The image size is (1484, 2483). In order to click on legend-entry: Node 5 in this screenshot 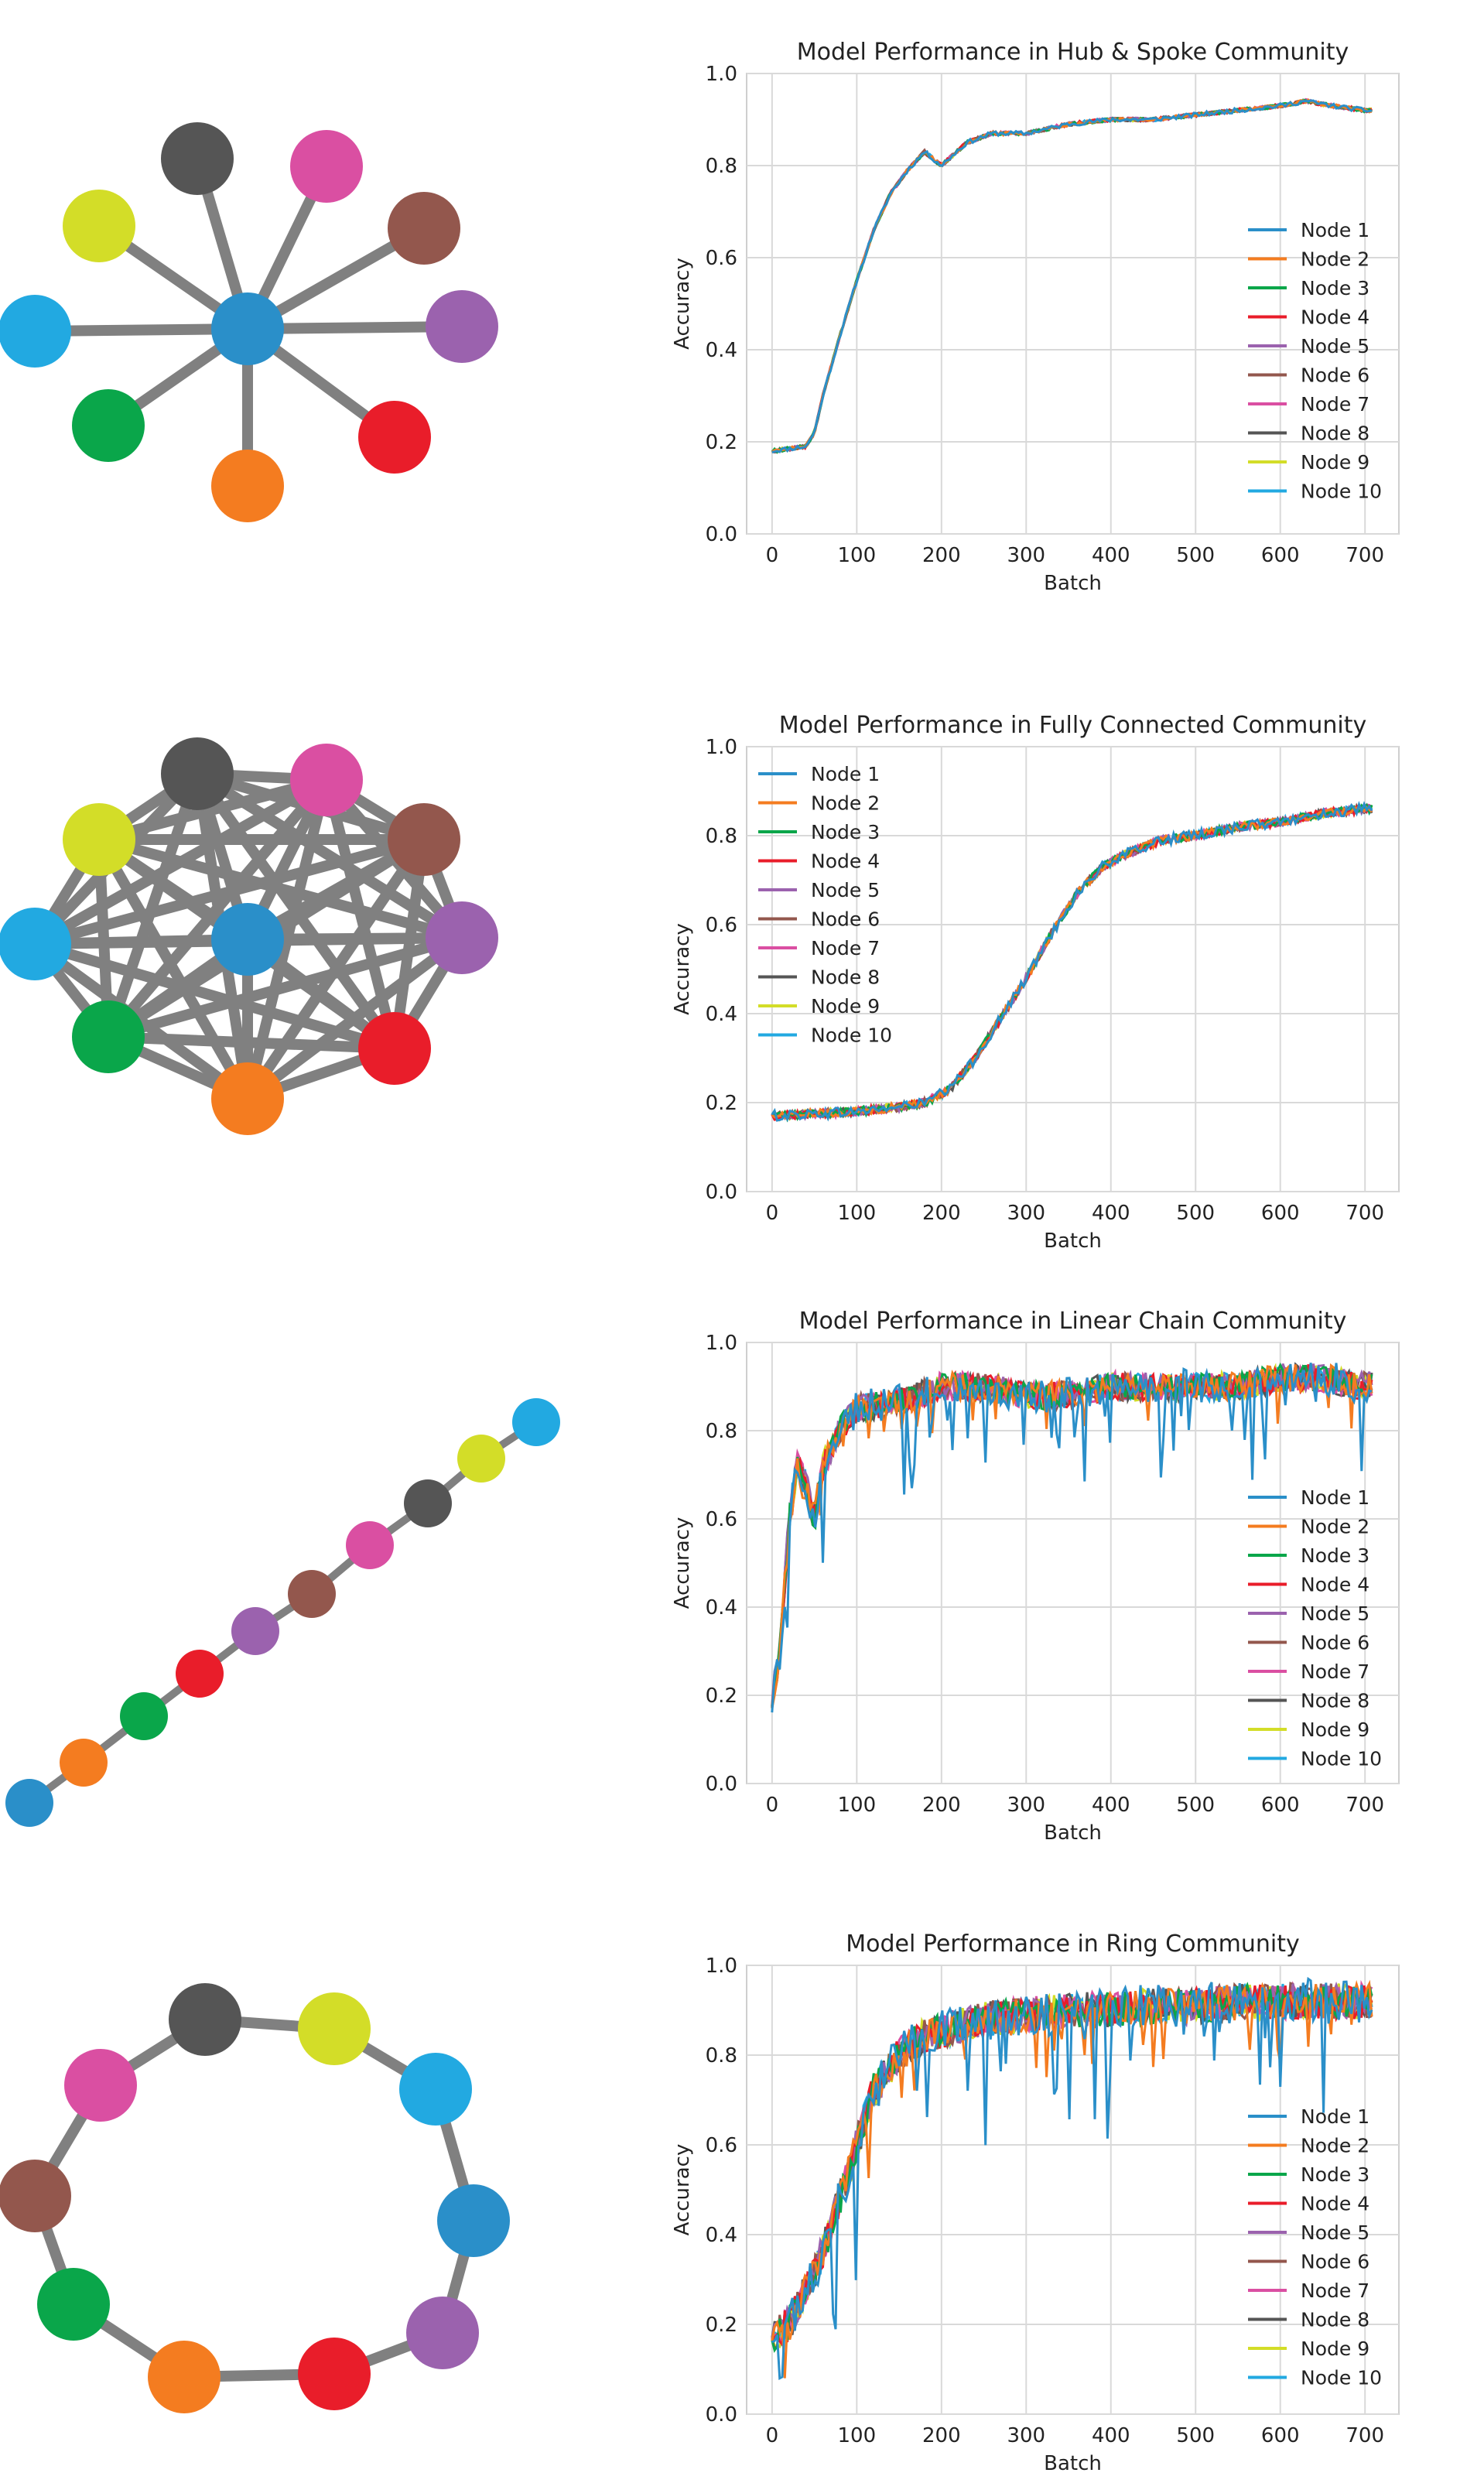, I will do `click(1335, 346)`.